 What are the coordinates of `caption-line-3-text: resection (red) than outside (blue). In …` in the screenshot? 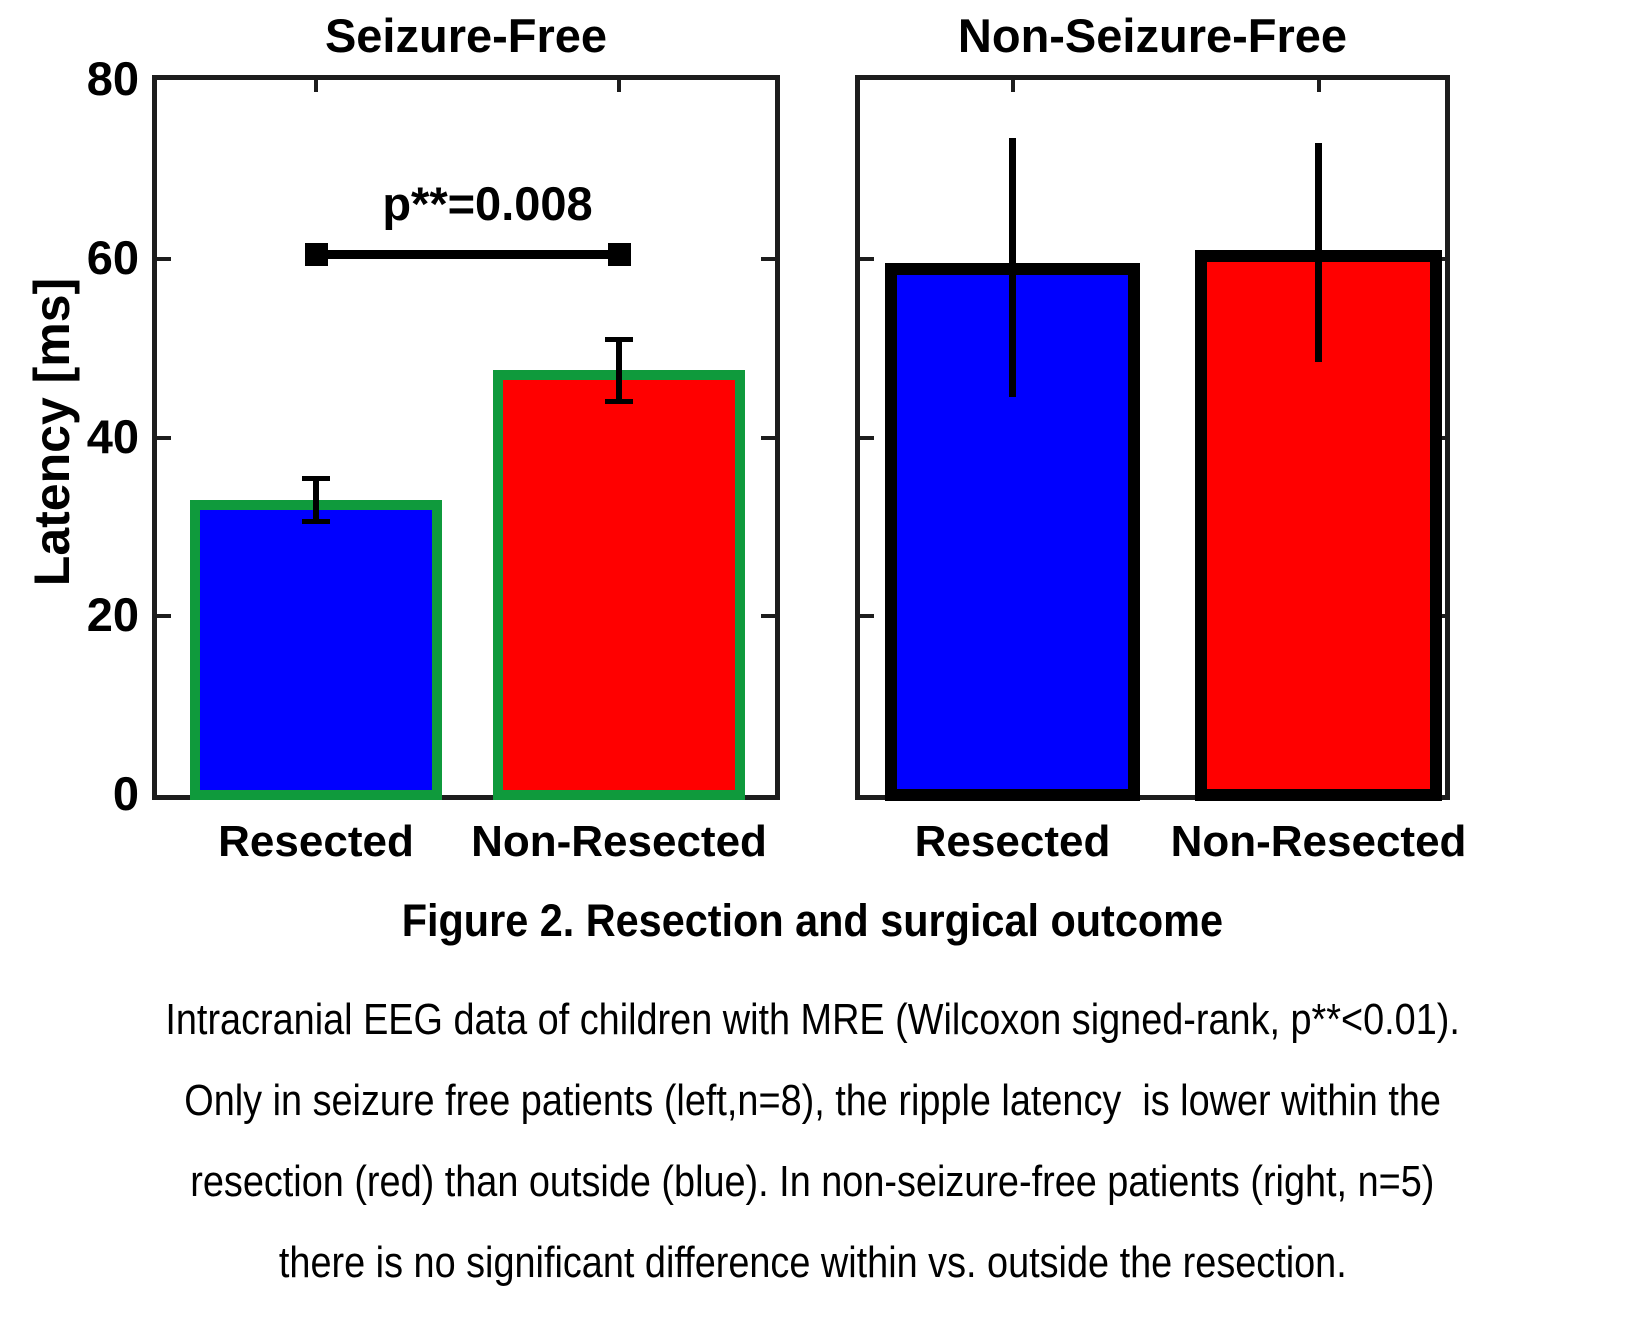 It's located at (812, 1181).